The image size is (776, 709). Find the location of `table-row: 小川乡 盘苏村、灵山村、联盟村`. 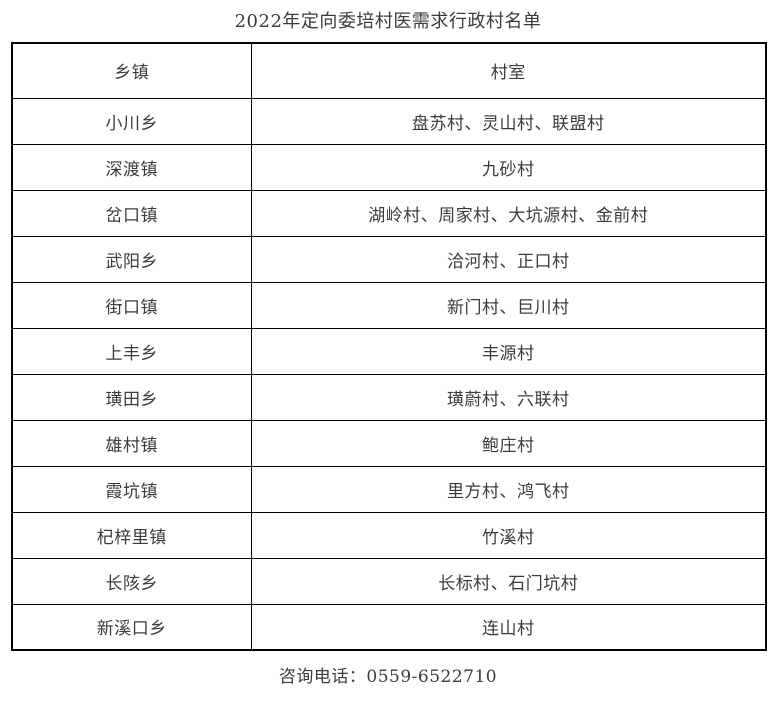

table-row: 小川乡 盘苏村、灵山村、联盟村 is located at coordinates (389, 121).